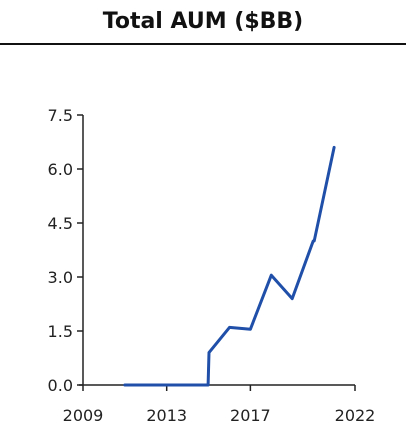 This screenshot has height=437, width=406. What do you see at coordinates (250, 415) in the screenshot?
I see `x-tick-label: 2017` at bounding box center [250, 415].